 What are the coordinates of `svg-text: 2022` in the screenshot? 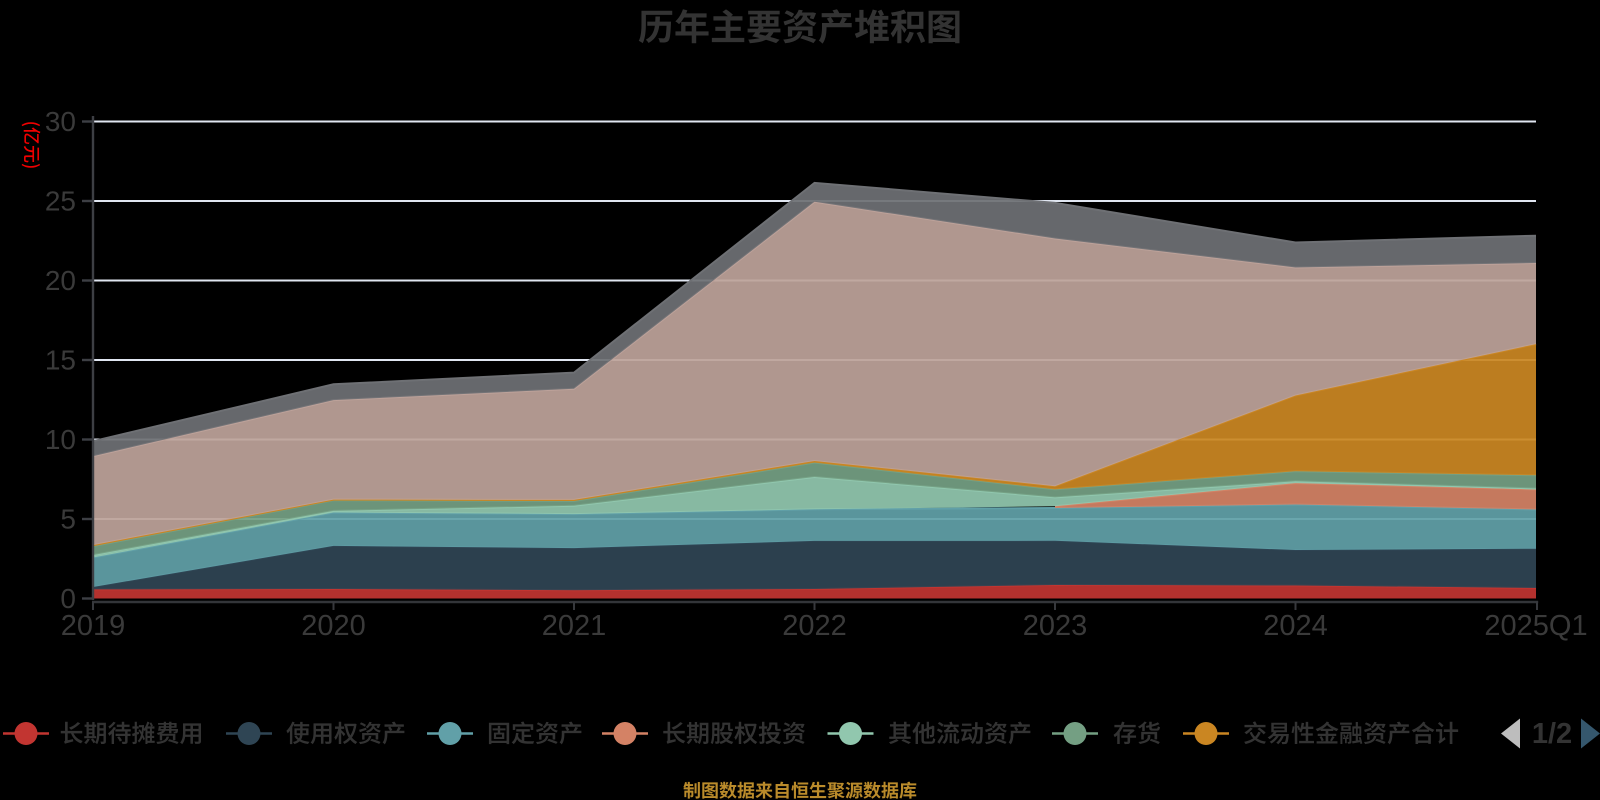 It's located at (814, 626).